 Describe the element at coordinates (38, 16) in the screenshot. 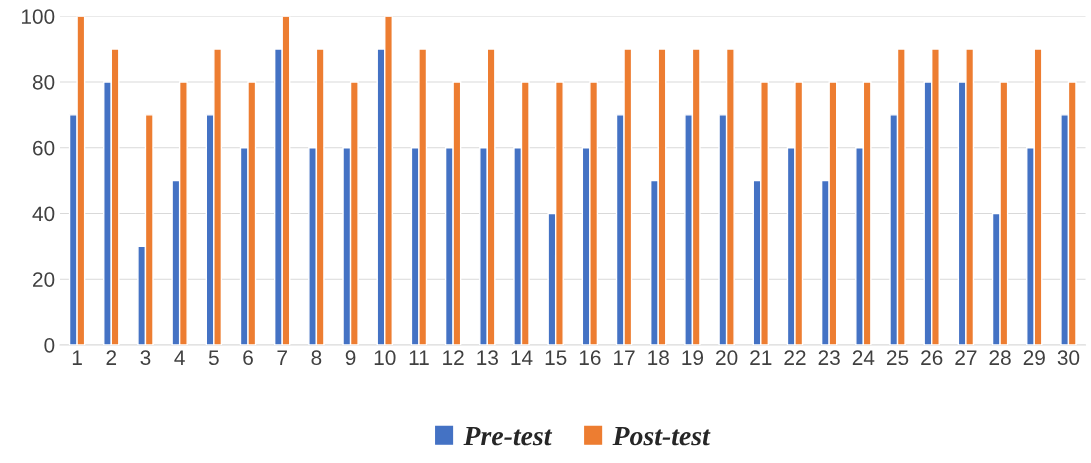

I see `y-tick-label: 100` at that location.